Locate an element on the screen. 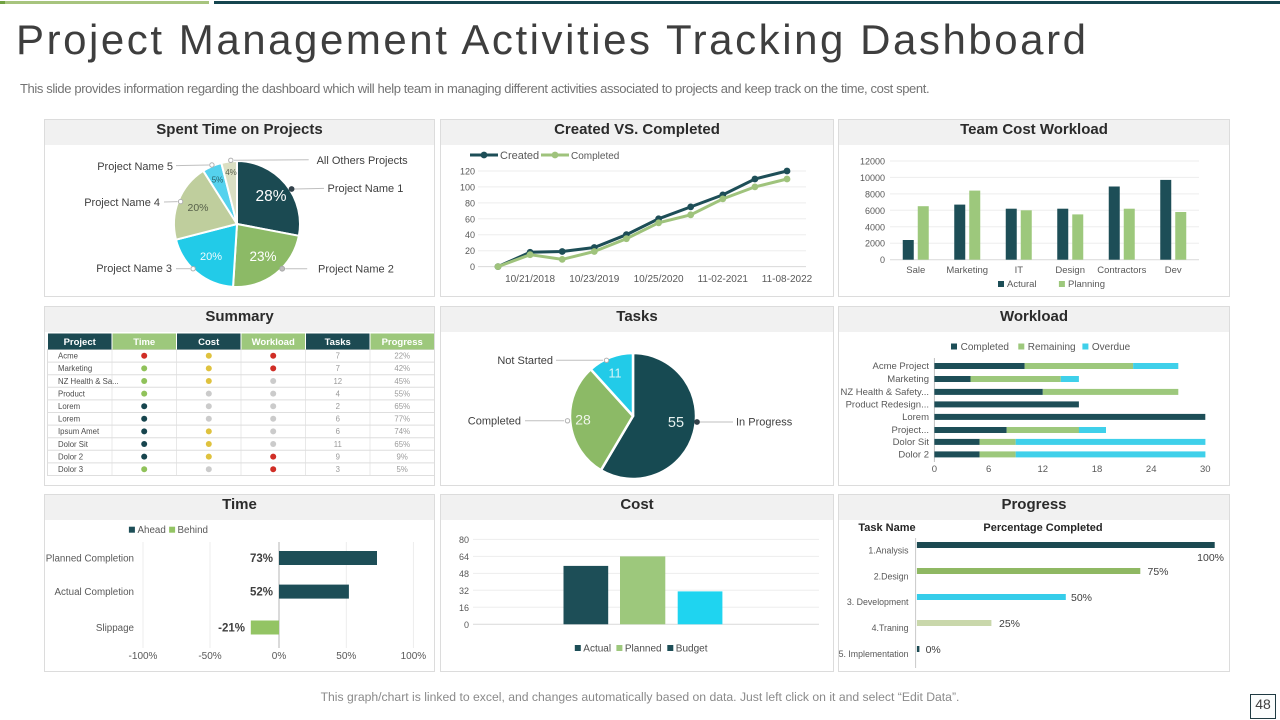 The image size is (1280, 720). svg-text: 16 is located at coordinates (464, 608).